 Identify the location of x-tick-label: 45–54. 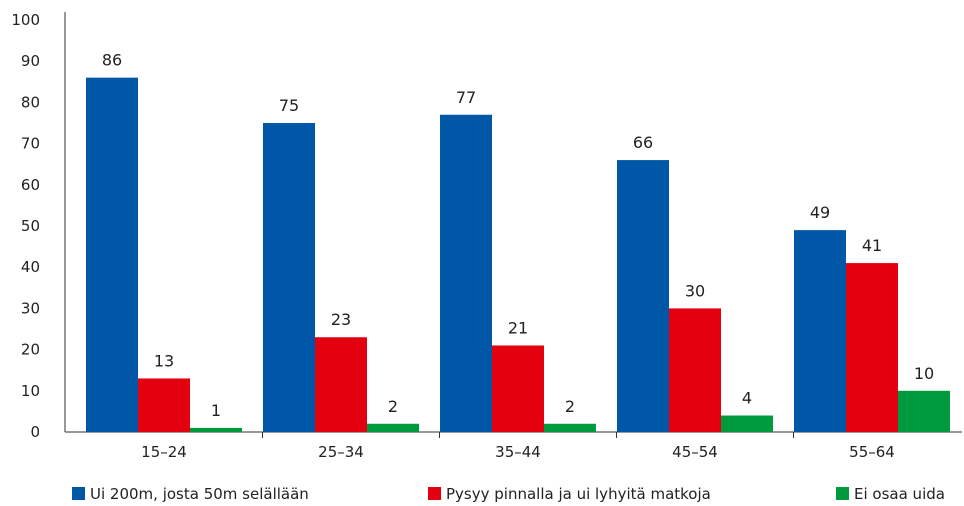
(695, 452).